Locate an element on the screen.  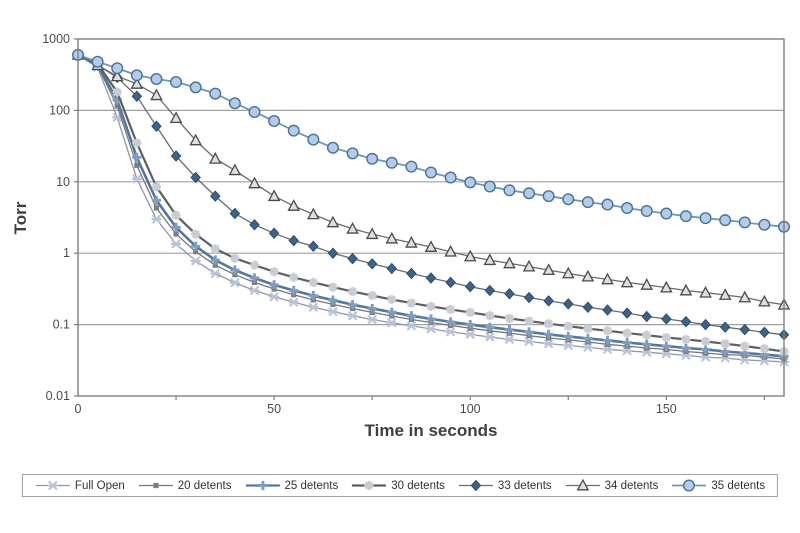
y-tick-label: 0.01 is located at coordinates (58, 396).